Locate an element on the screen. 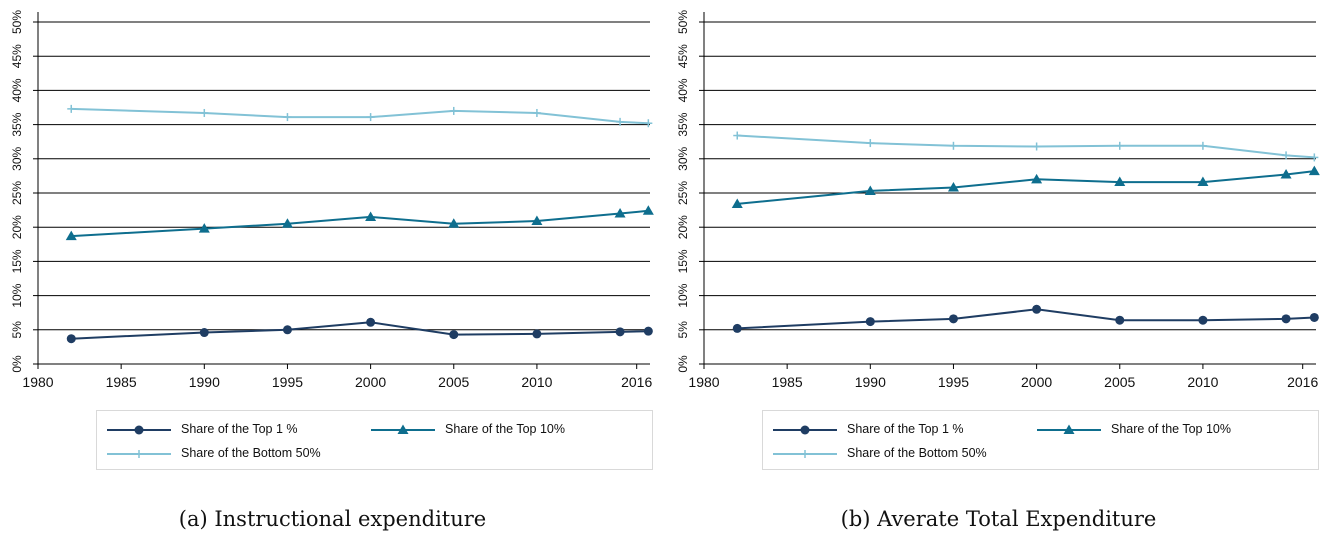  legend-bottom50-marker-icon is located at coordinates (805, 454).